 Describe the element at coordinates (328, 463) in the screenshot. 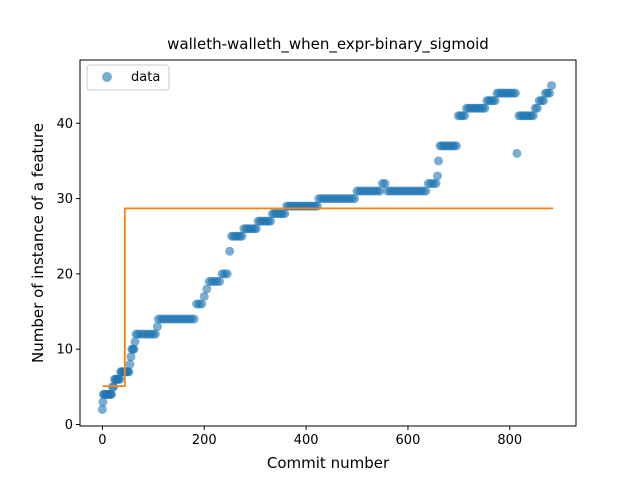

I see `x-axis-label: Commit number` at that location.